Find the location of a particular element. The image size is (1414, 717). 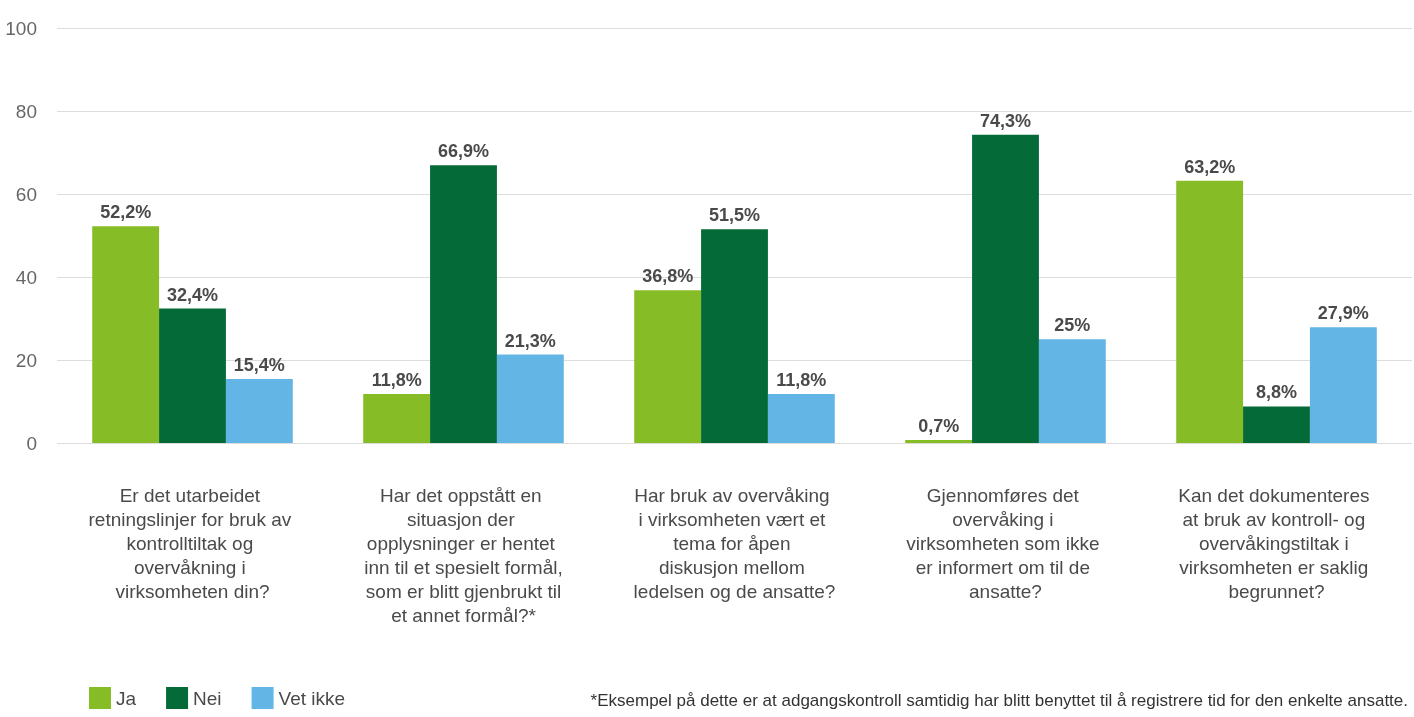

y-tick-label: 0 is located at coordinates (31, 443).